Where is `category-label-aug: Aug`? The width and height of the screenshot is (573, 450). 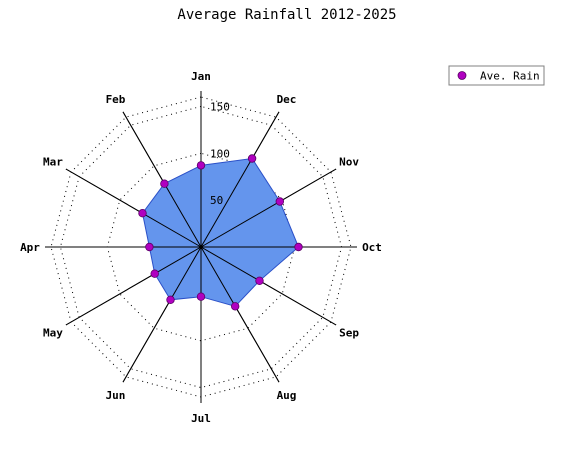 category-label-aug: Aug is located at coordinates (287, 395).